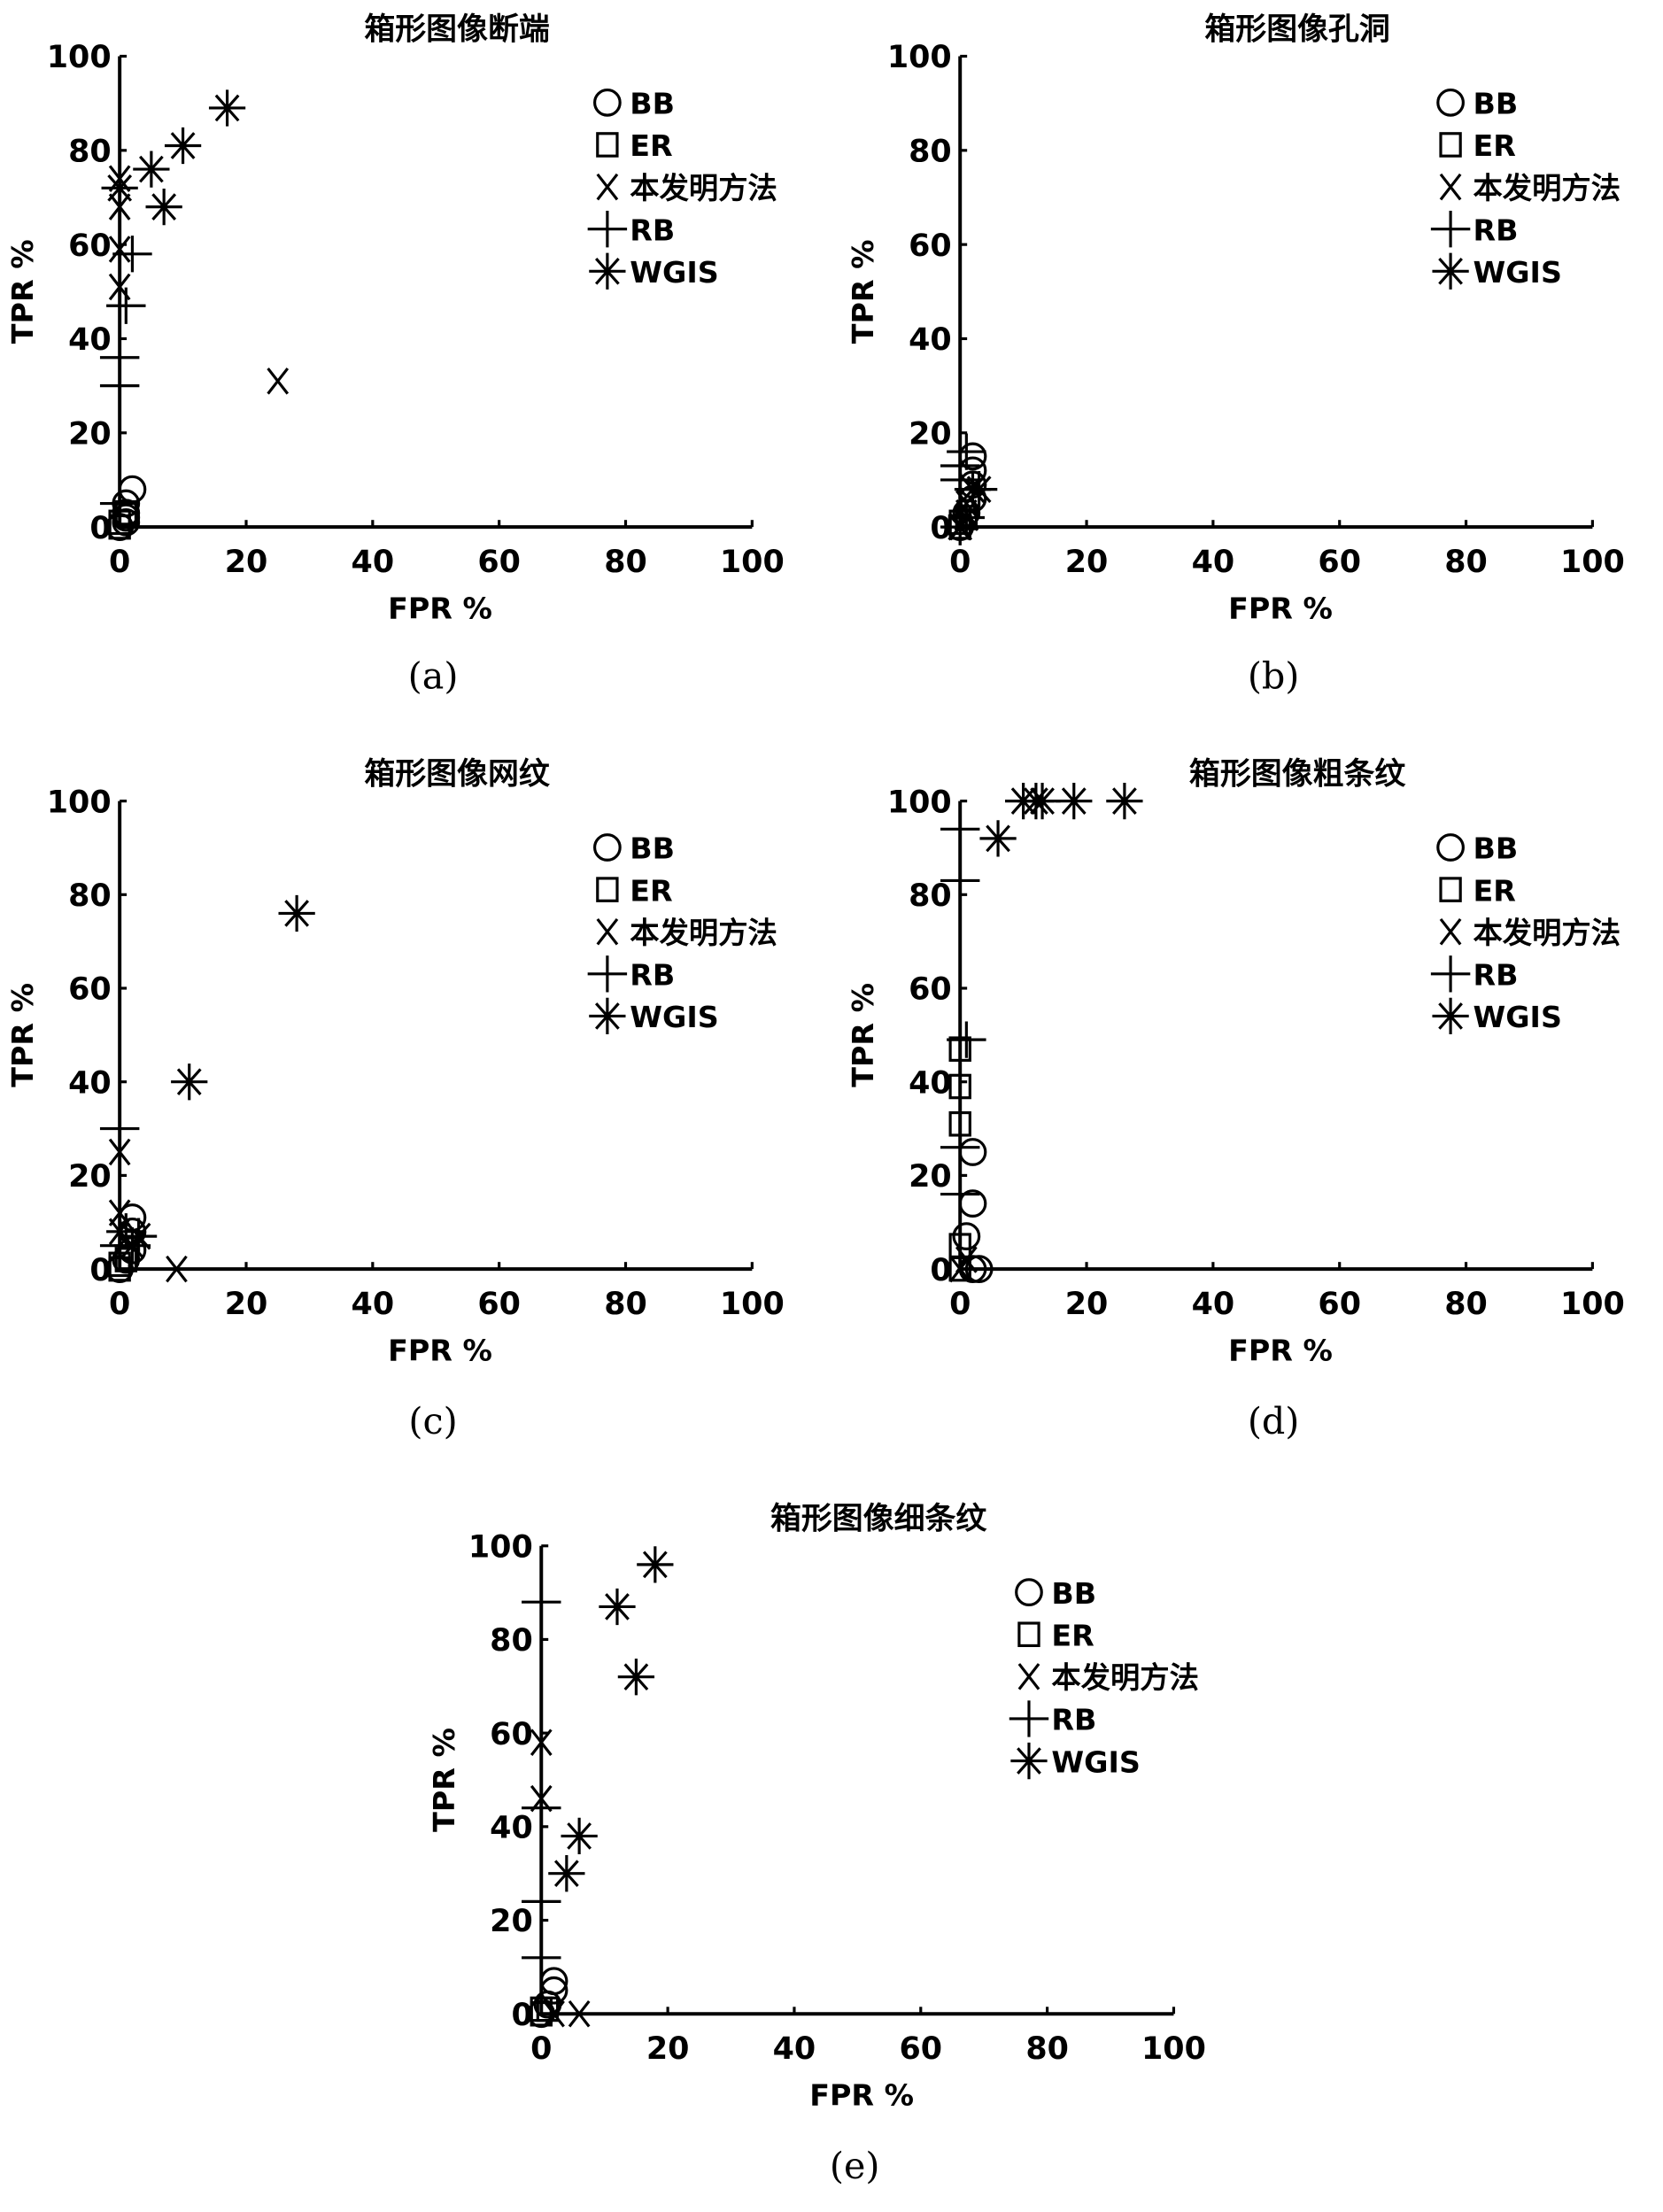  What do you see at coordinates (855, 2166) in the screenshot?
I see `panel-caption: (e)` at bounding box center [855, 2166].